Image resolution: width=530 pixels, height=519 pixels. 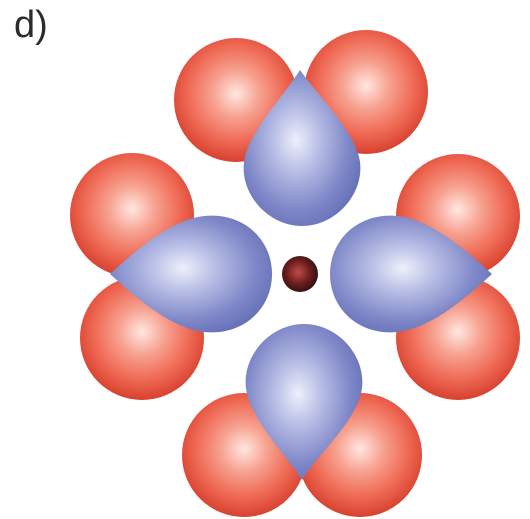 What do you see at coordinates (302, 148) in the screenshot?
I see `blue-lobe-top` at bounding box center [302, 148].